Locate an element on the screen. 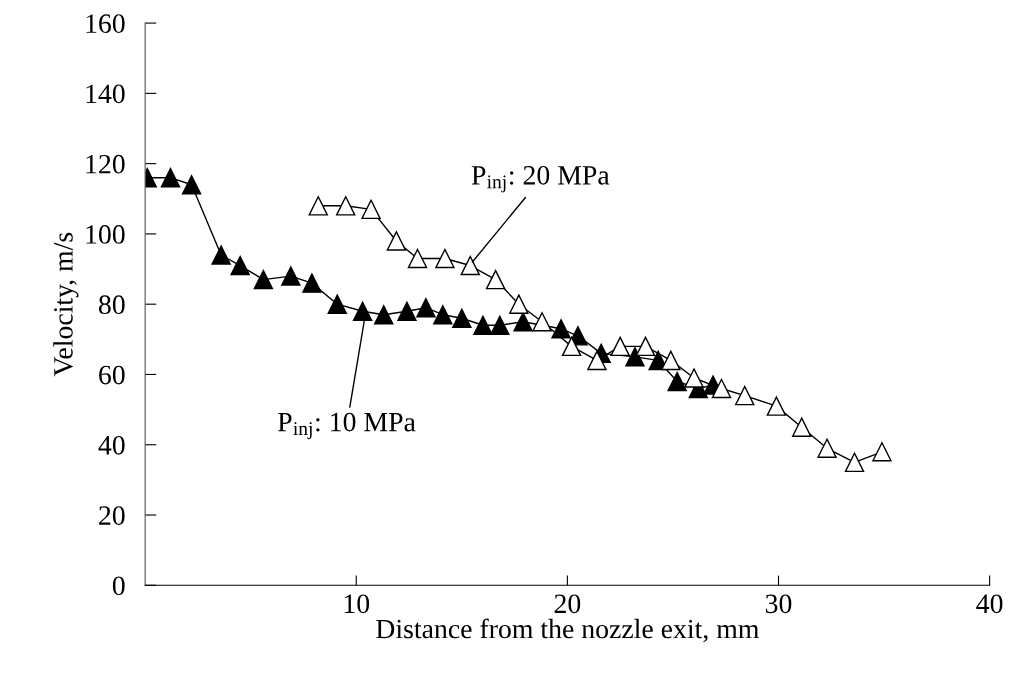 The width and height of the screenshot is (1015, 679). y-tick-label: 160 is located at coordinates (105, 23).